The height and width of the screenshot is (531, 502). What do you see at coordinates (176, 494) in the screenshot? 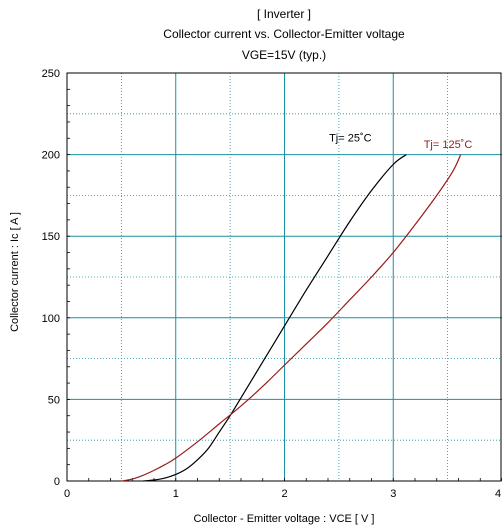
I see `x-tick-label: 1` at bounding box center [176, 494].